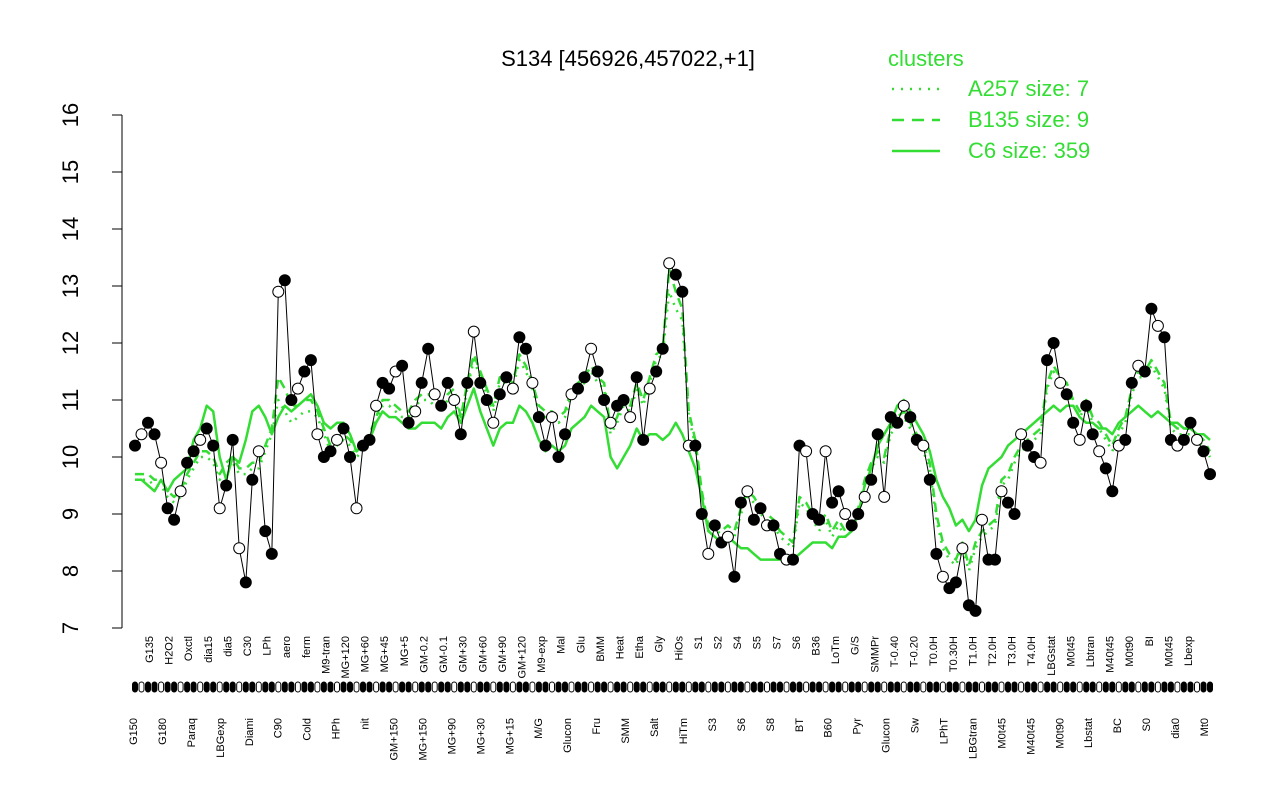 Image resolution: width=1280 pixels, height=800 pixels. I want to click on x-tick-label: Gly, so click(660, 644).